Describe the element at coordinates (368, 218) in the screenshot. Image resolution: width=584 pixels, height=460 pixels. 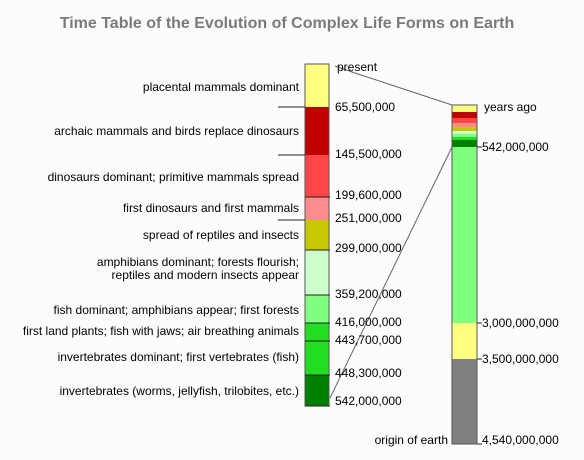
I see `left-boundary-value-4: 251,000,000` at that location.